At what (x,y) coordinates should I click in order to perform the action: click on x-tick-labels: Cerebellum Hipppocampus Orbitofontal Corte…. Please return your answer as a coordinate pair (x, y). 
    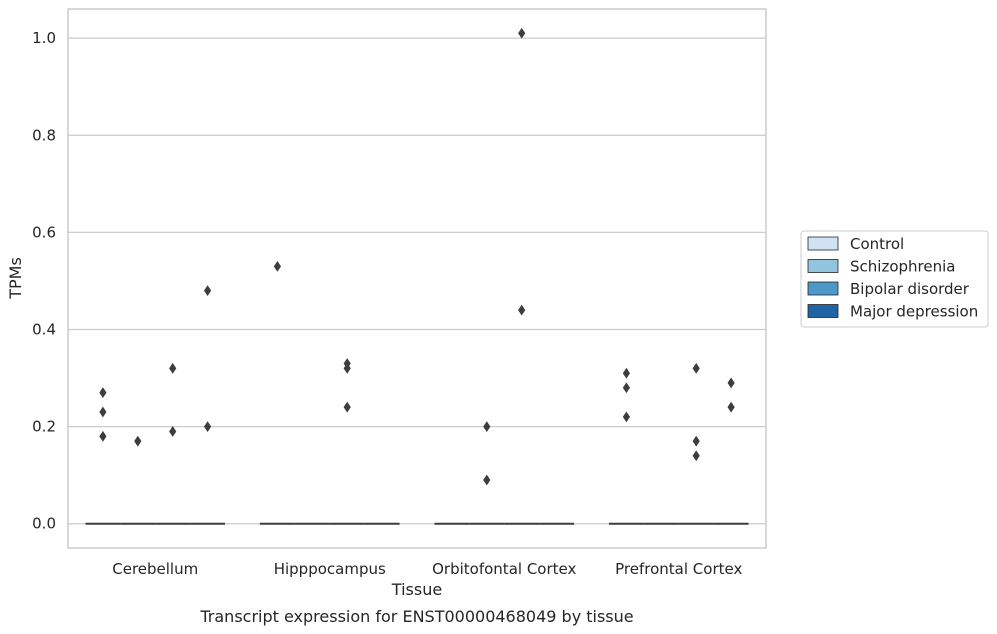
    Looking at the image, I should click on (427, 569).